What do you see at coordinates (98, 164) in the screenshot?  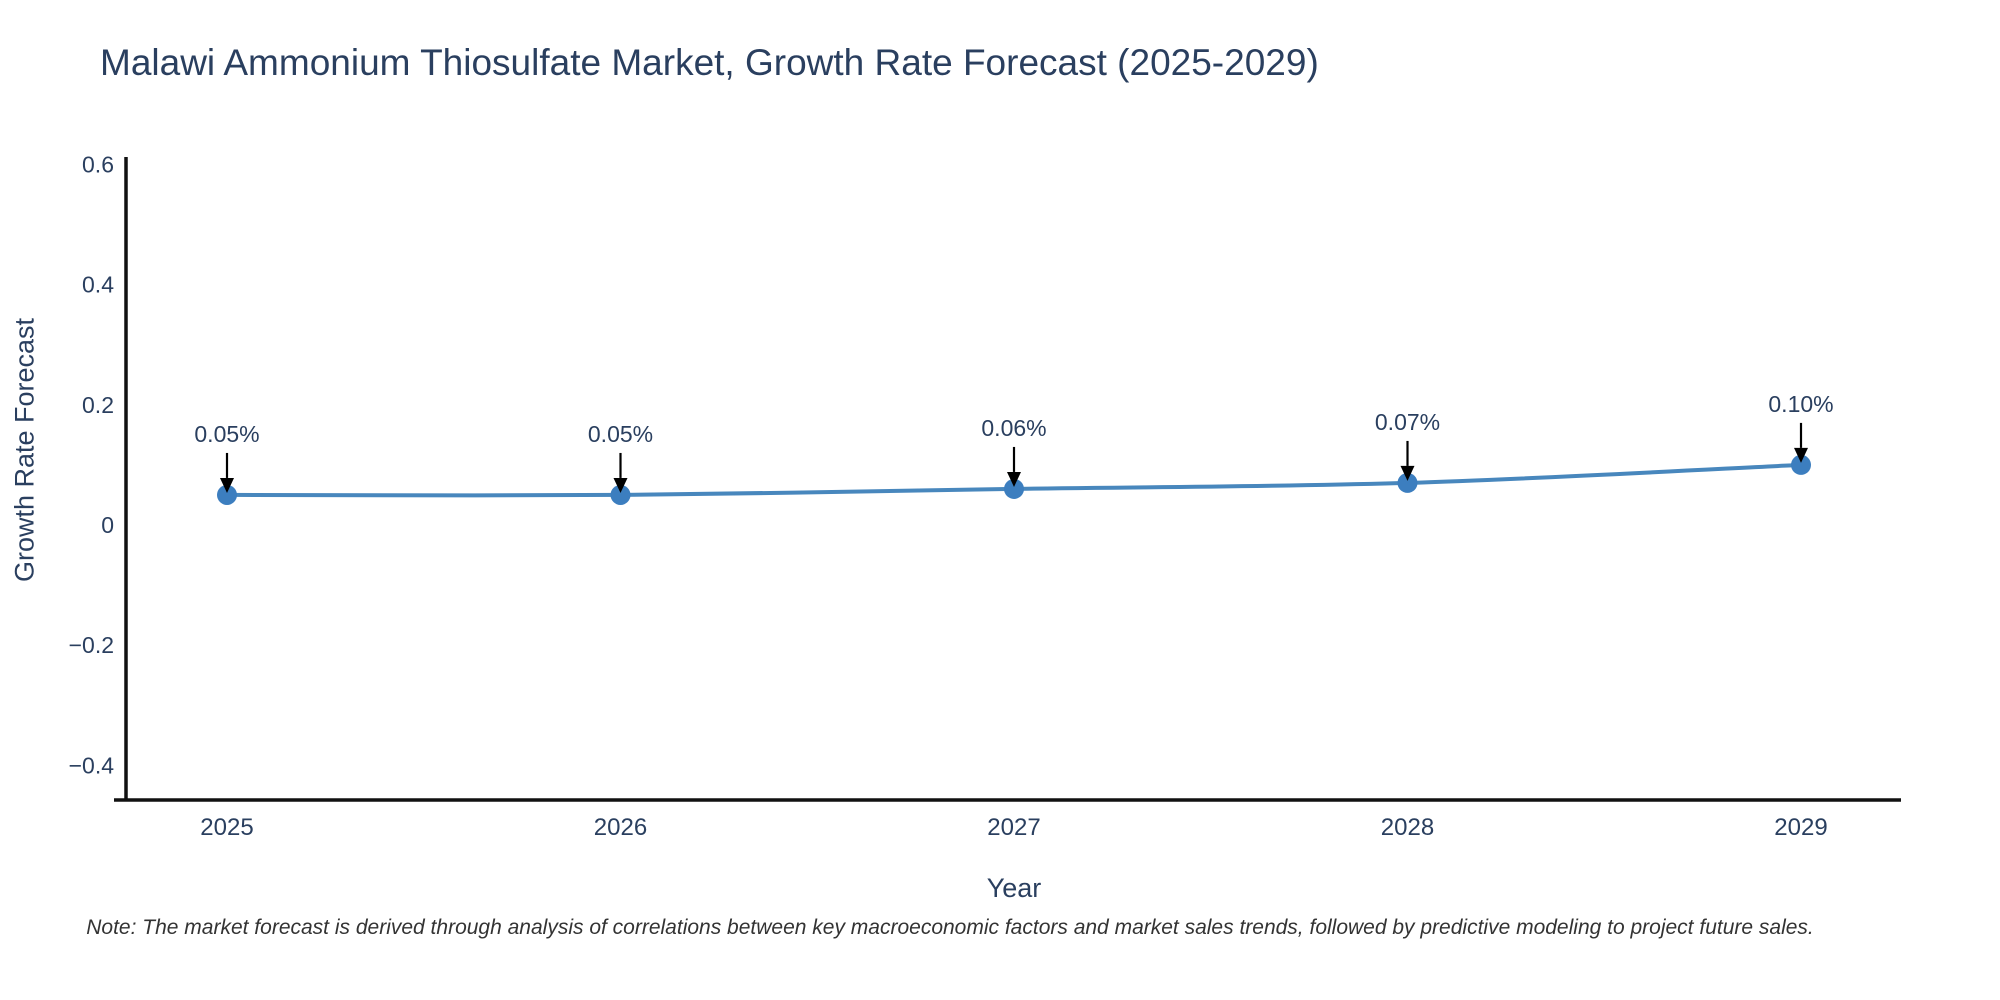 I see `y-tick-label: 0.6` at bounding box center [98, 164].